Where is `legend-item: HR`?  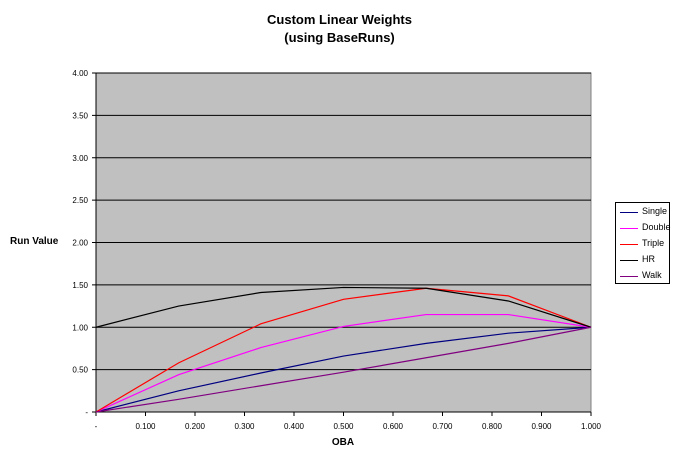 legend-item: HR is located at coordinates (645, 260).